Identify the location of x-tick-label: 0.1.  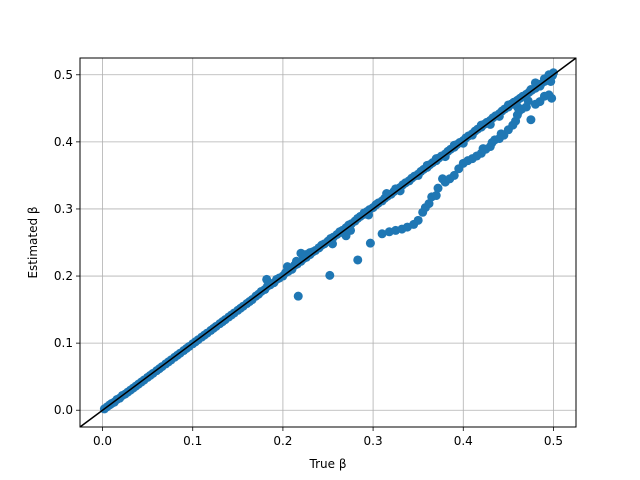
(192, 441).